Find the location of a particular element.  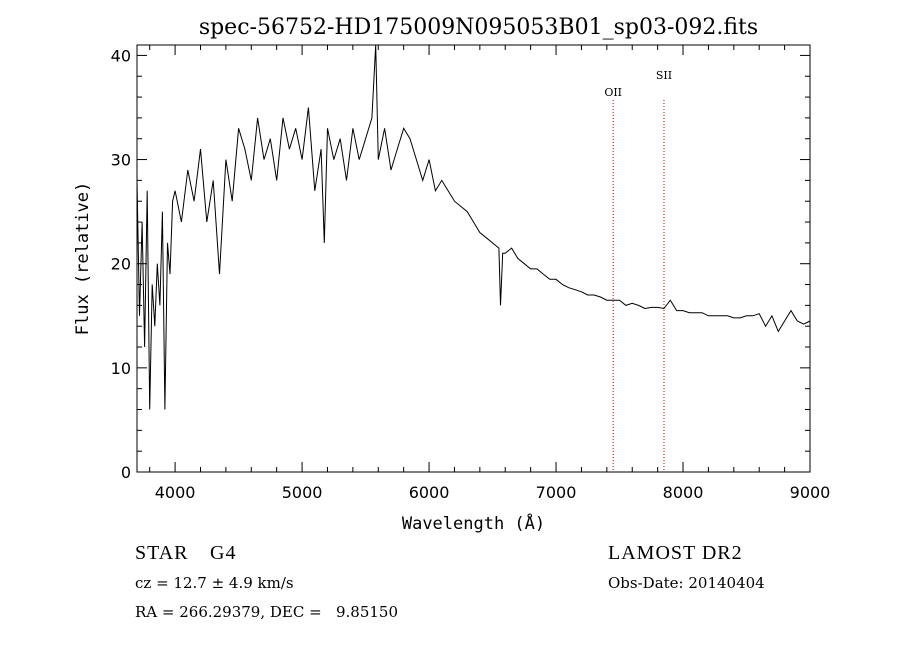

x-axis-label: Wavelength (Å) is located at coordinates (473, 523).